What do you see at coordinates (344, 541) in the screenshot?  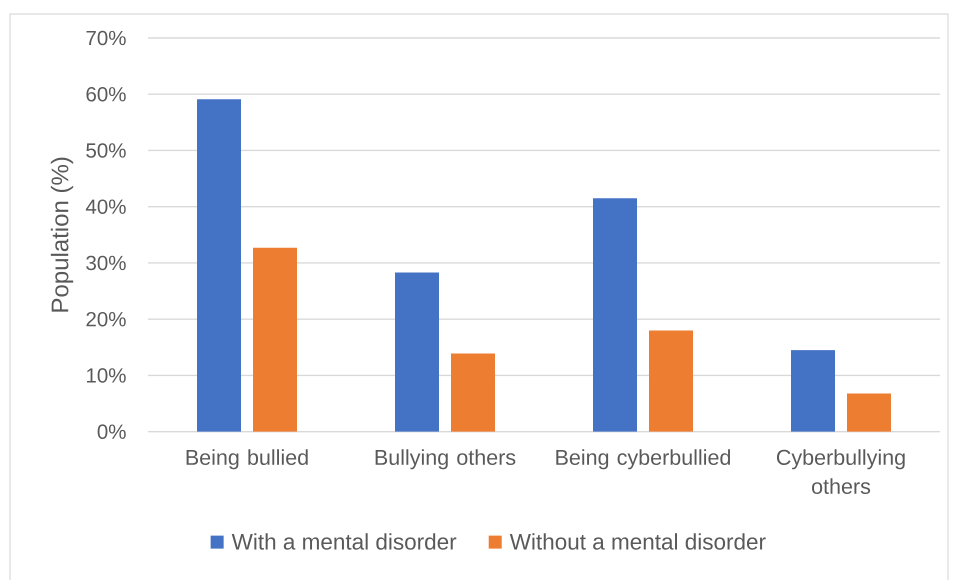 I see `legend-label: With a mental disorder` at bounding box center [344, 541].